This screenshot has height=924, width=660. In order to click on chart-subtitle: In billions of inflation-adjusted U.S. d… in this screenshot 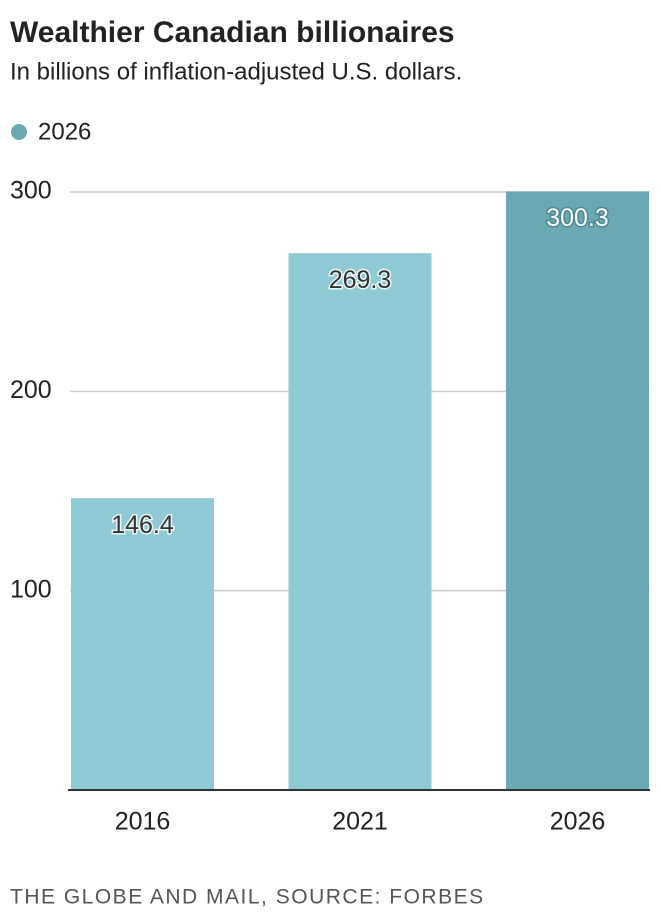, I will do `click(236, 71)`.